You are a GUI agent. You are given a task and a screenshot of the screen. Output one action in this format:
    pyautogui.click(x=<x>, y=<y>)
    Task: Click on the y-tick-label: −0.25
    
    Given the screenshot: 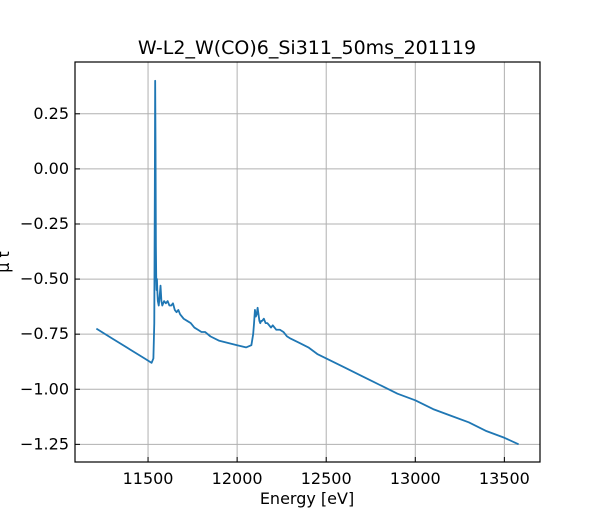 What is the action you would take?
    pyautogui.click(x=44, y=223)
    